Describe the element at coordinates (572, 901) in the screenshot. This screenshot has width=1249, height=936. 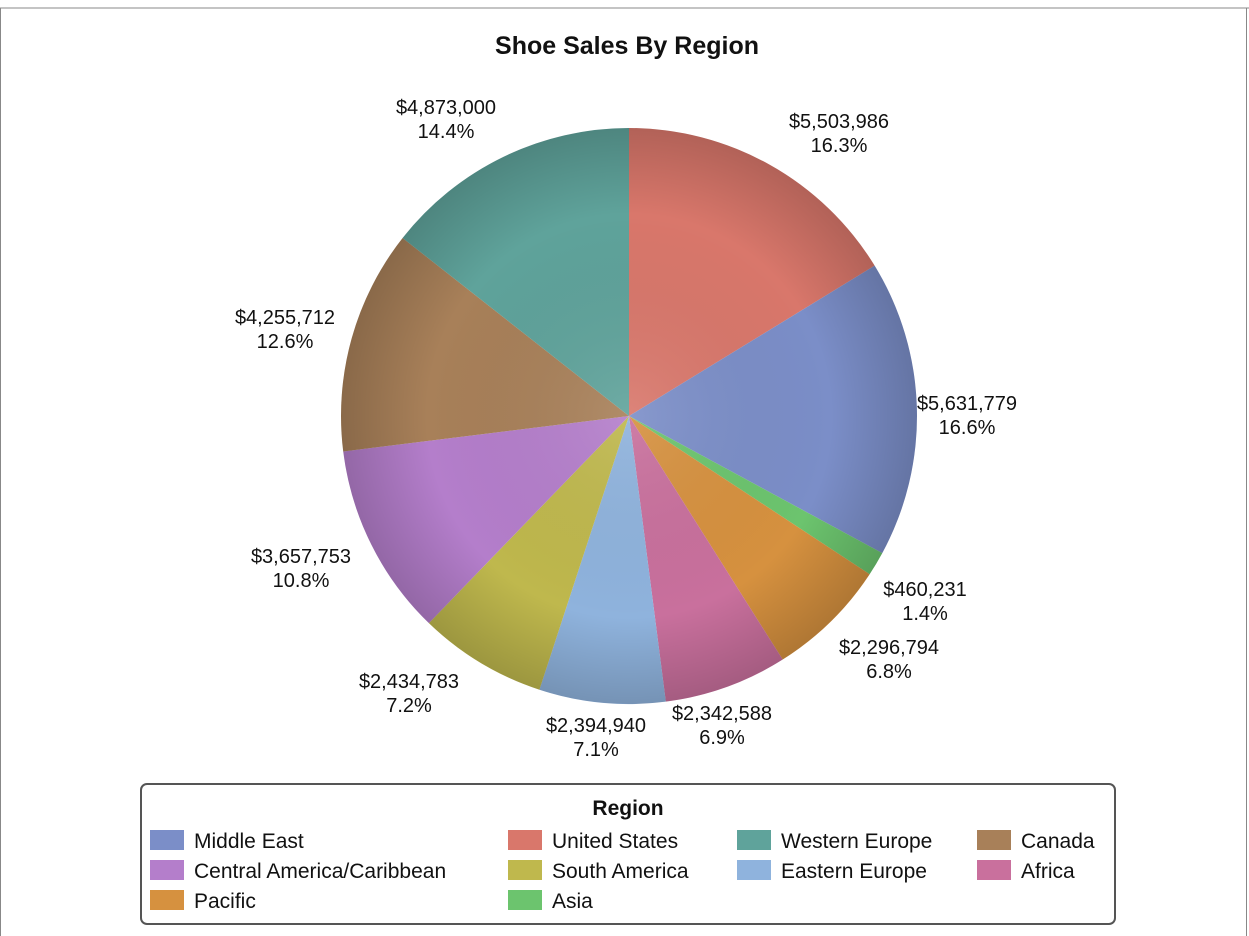
I see `legend-label-asia: Asia` at that location.